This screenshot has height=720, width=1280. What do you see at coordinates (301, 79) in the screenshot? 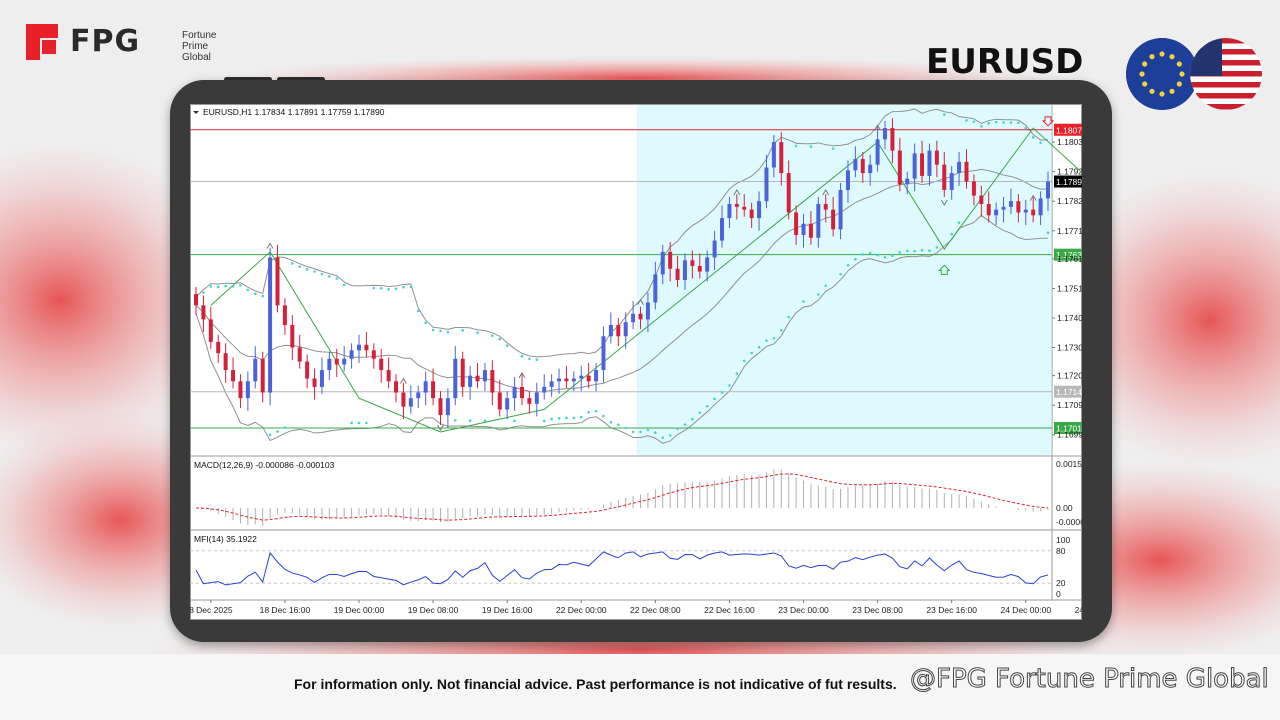
I see `tablet-button` at bounding box center [301, 79].